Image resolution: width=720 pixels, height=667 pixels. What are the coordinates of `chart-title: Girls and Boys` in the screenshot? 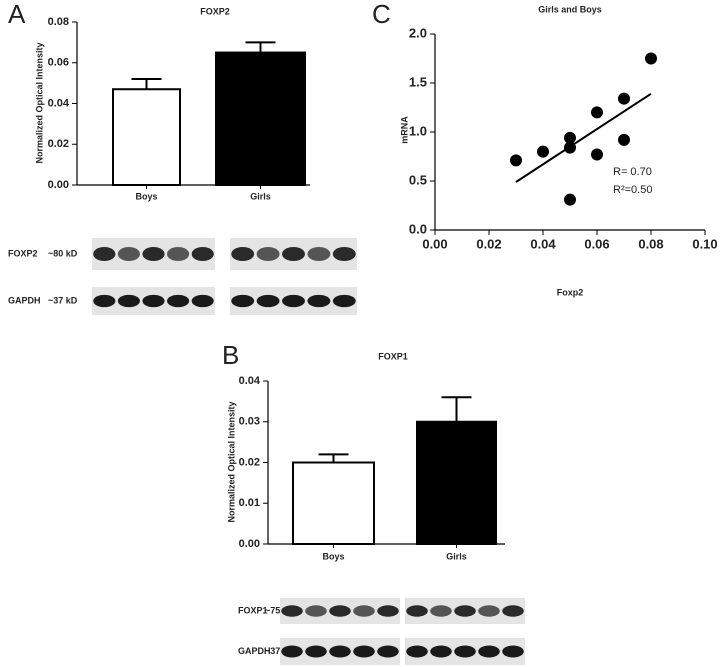 It's located at (570, 9).